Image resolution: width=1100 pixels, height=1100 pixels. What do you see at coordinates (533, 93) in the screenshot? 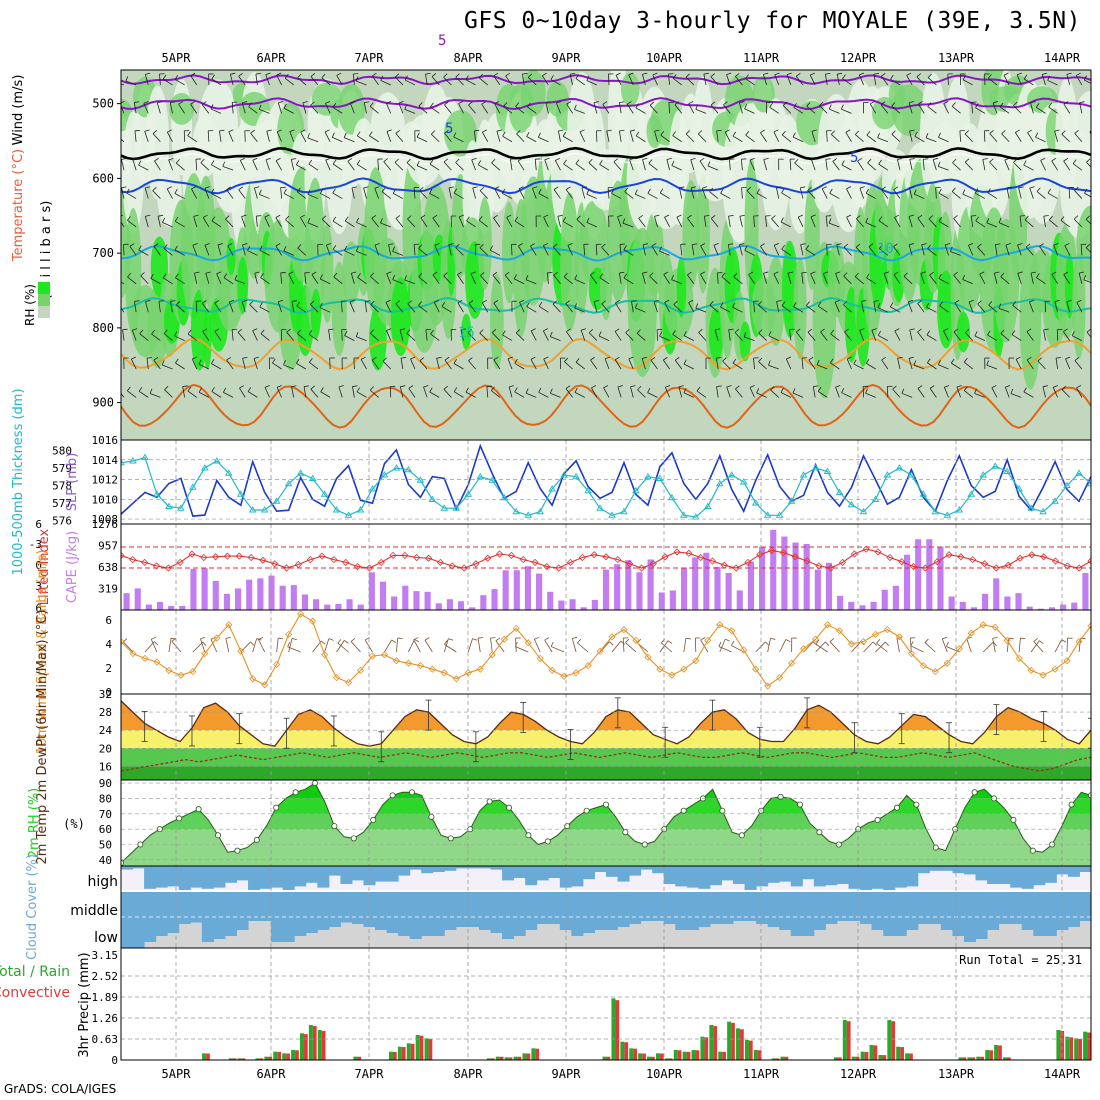
I see `rh-moist-blob` at bounding box center [533, 93].